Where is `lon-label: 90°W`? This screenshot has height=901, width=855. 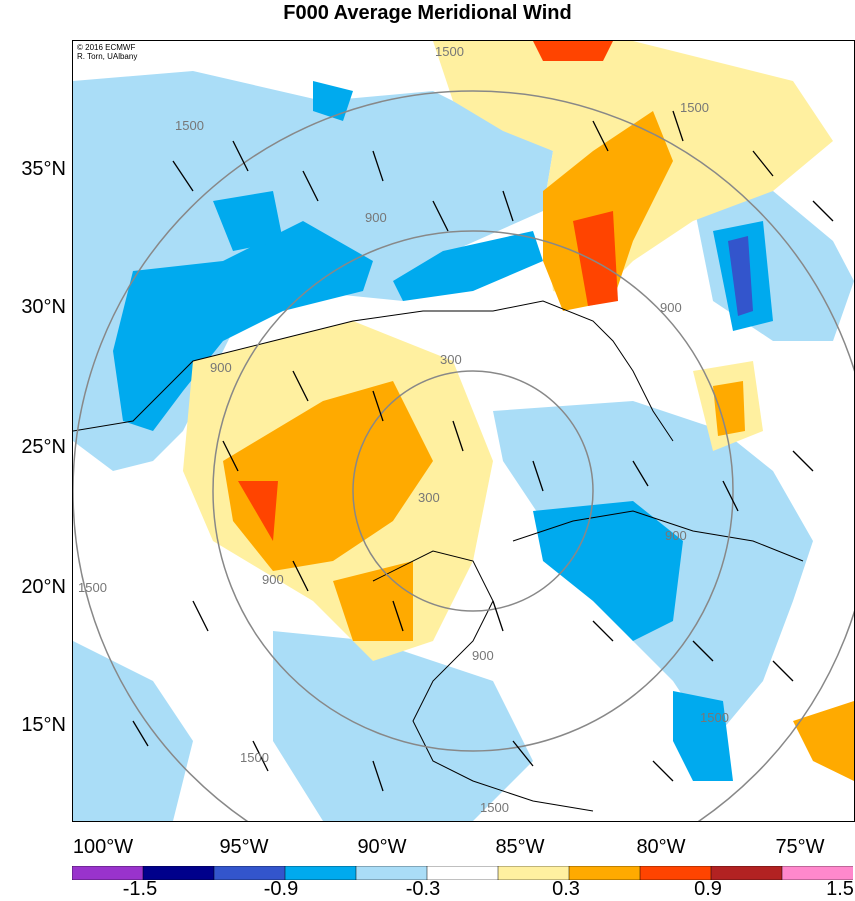
lon-label: 90°W is located at coordinates (382, 847).